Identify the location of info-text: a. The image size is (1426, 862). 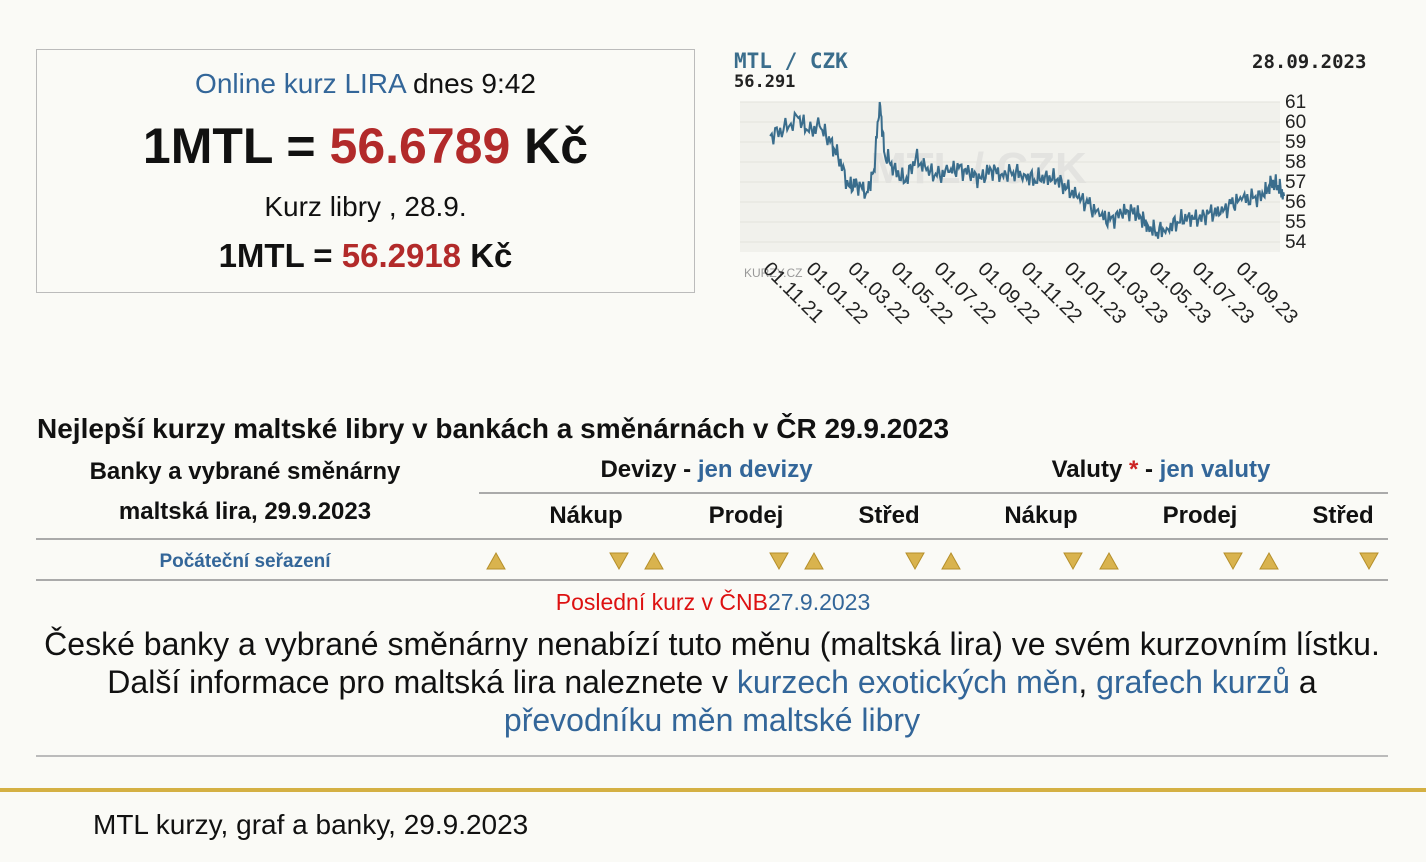
(1303, 682).